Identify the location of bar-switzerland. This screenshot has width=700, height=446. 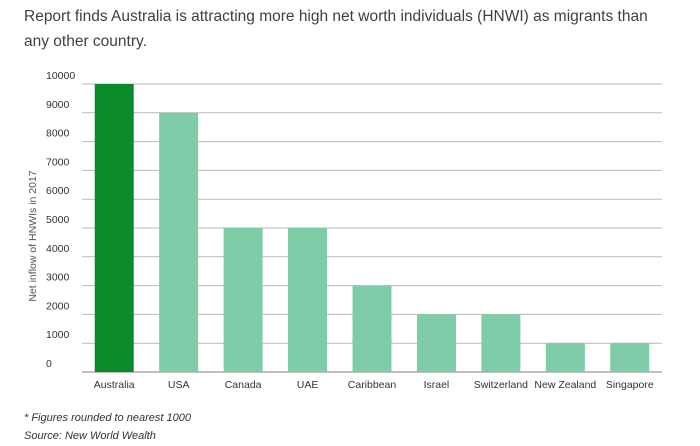
(501, 343).